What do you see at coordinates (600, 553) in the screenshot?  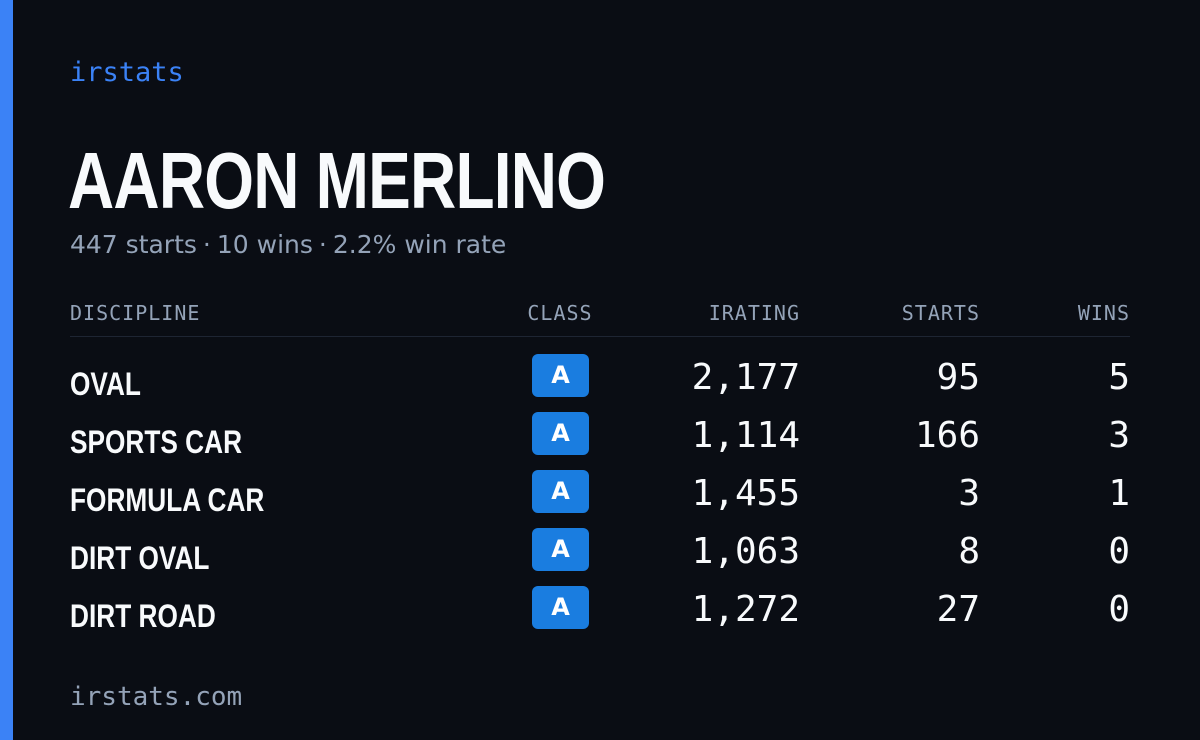 I see `table-row: DIRT OVAL A 1,063 8 0` at bounding box center [600, 553].